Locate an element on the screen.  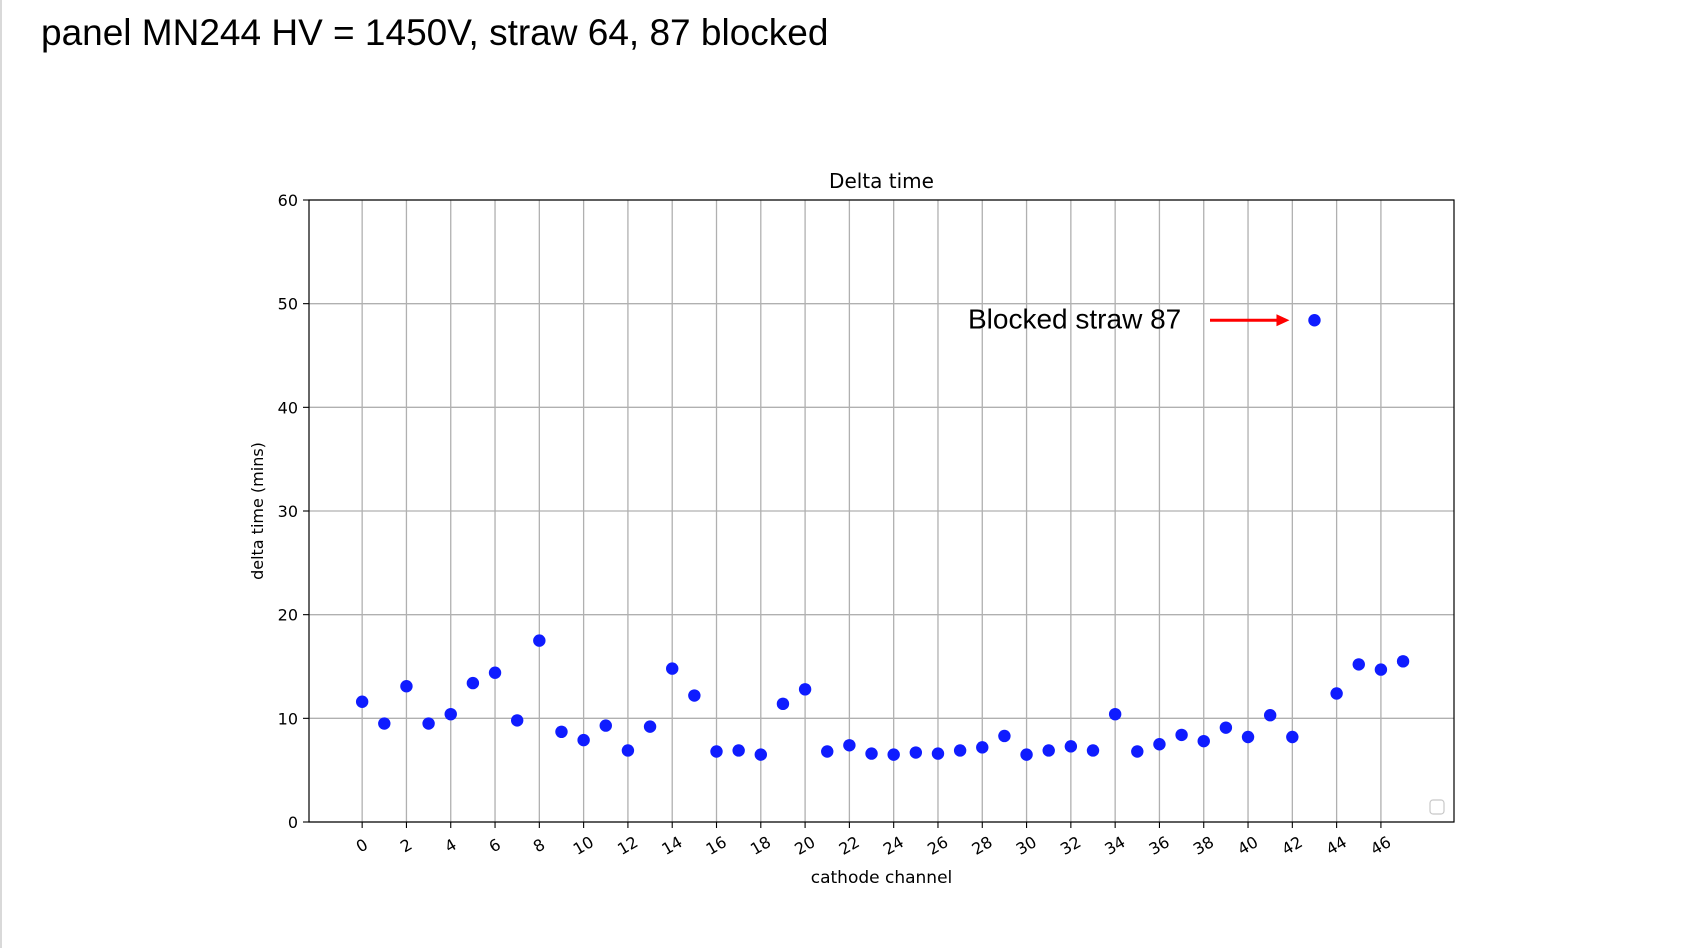
x-tick-label: 32 is located at coordinates (1070, 845).